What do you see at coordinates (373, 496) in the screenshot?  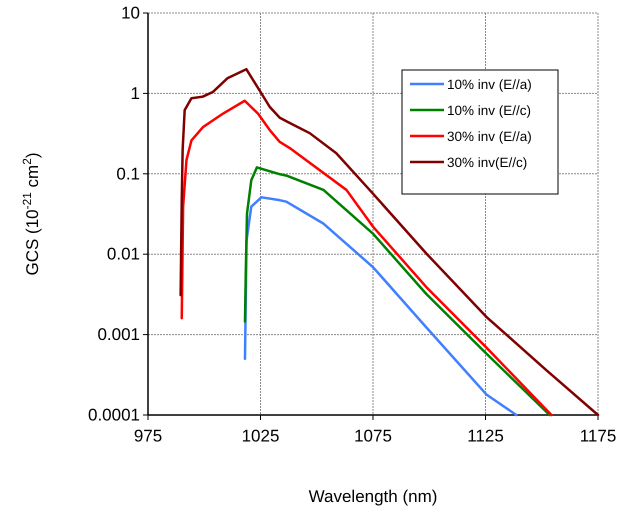 I see `x-axis-title: Wavelength (nm)` at bounding box center [373, 496].